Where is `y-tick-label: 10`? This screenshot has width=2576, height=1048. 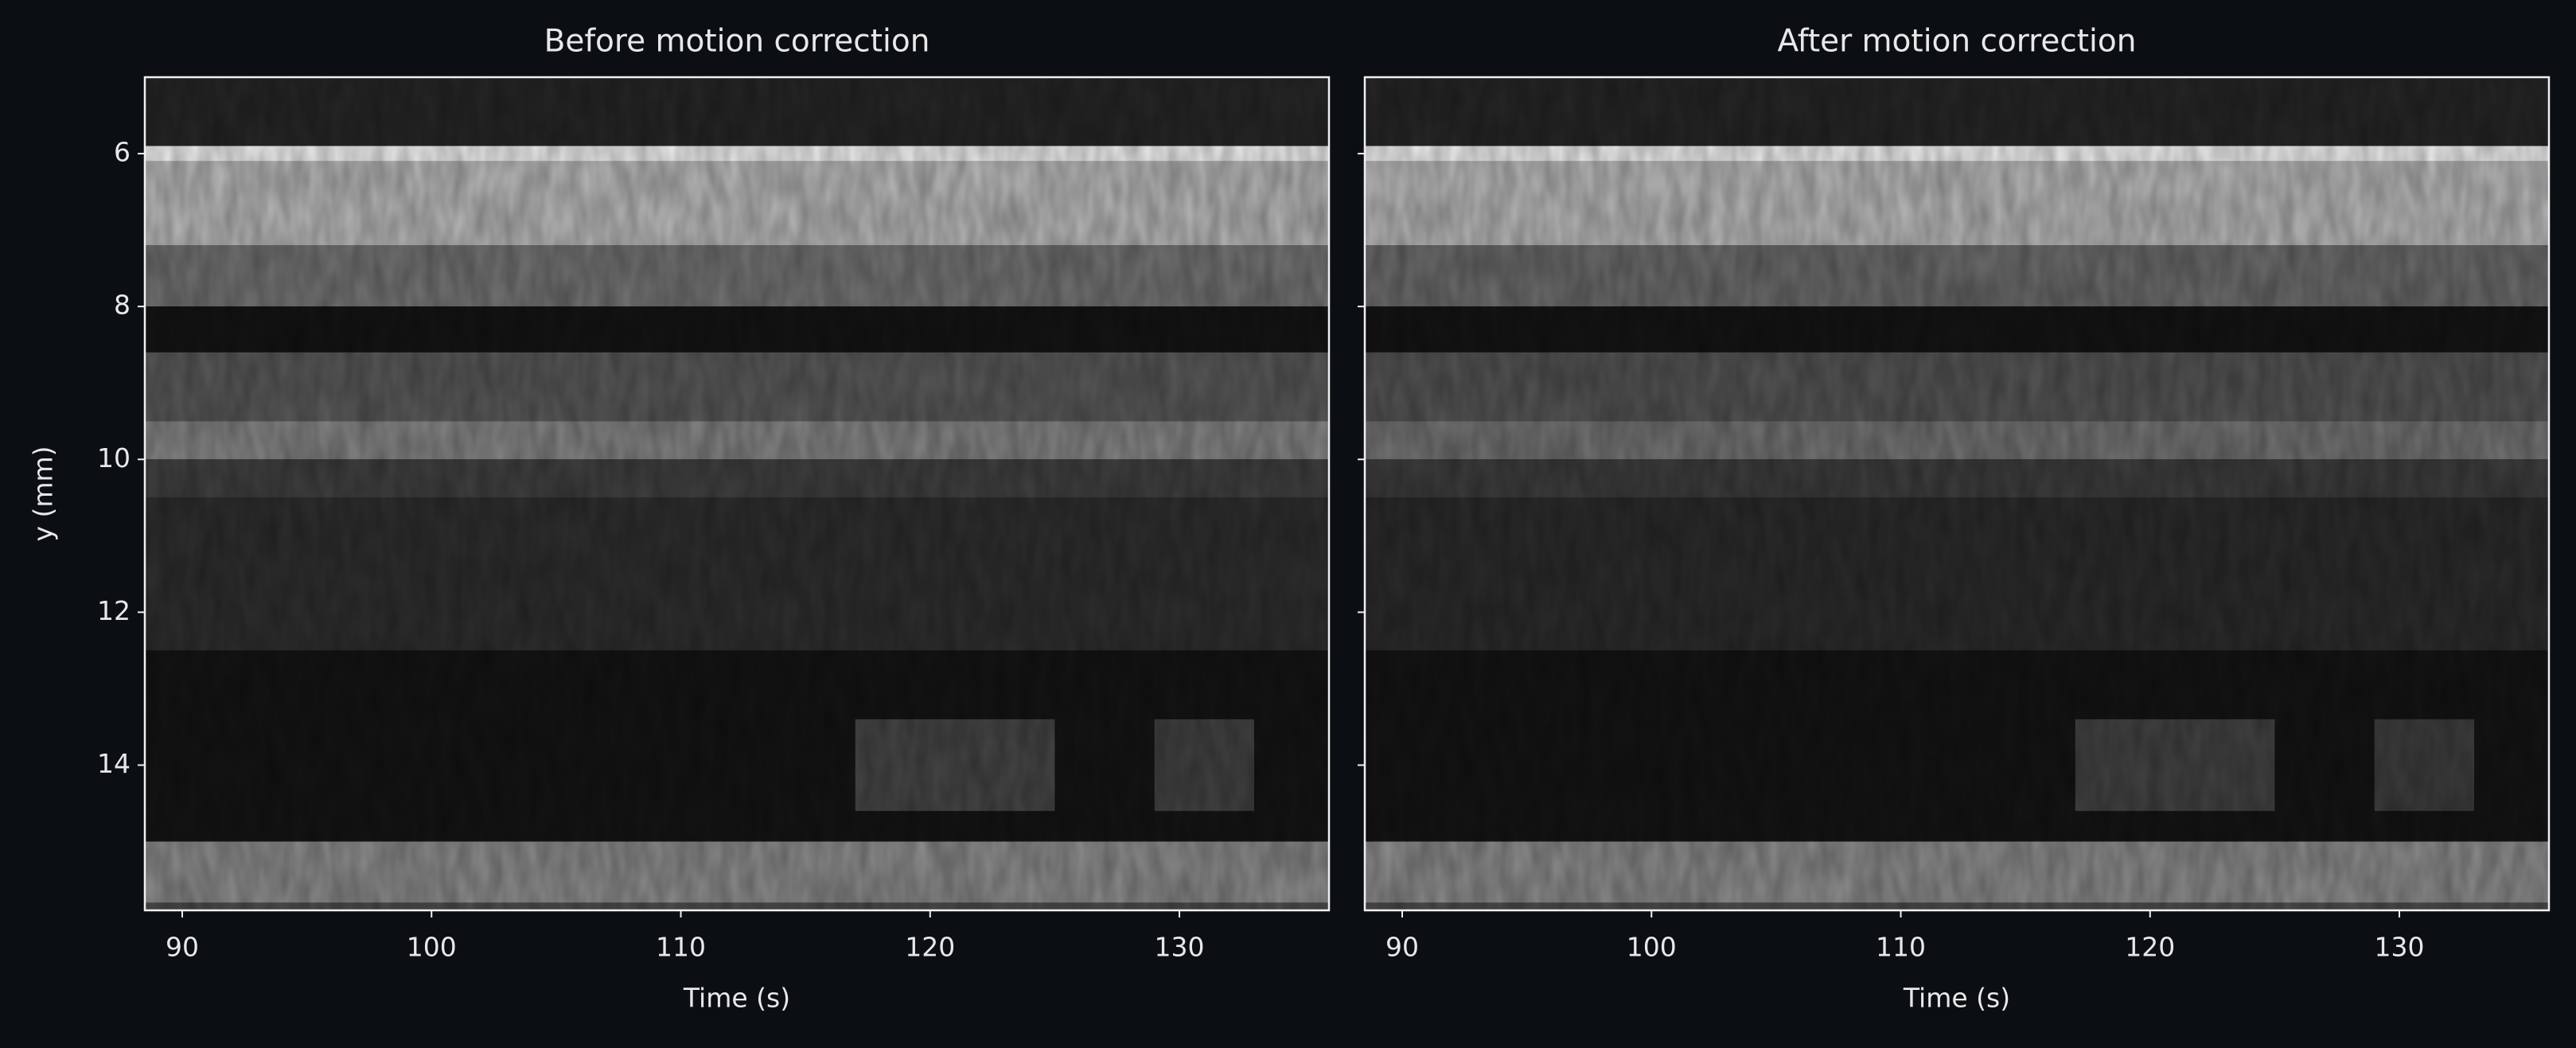
y-tick-label: 10 is located at coordinates (114, 457).